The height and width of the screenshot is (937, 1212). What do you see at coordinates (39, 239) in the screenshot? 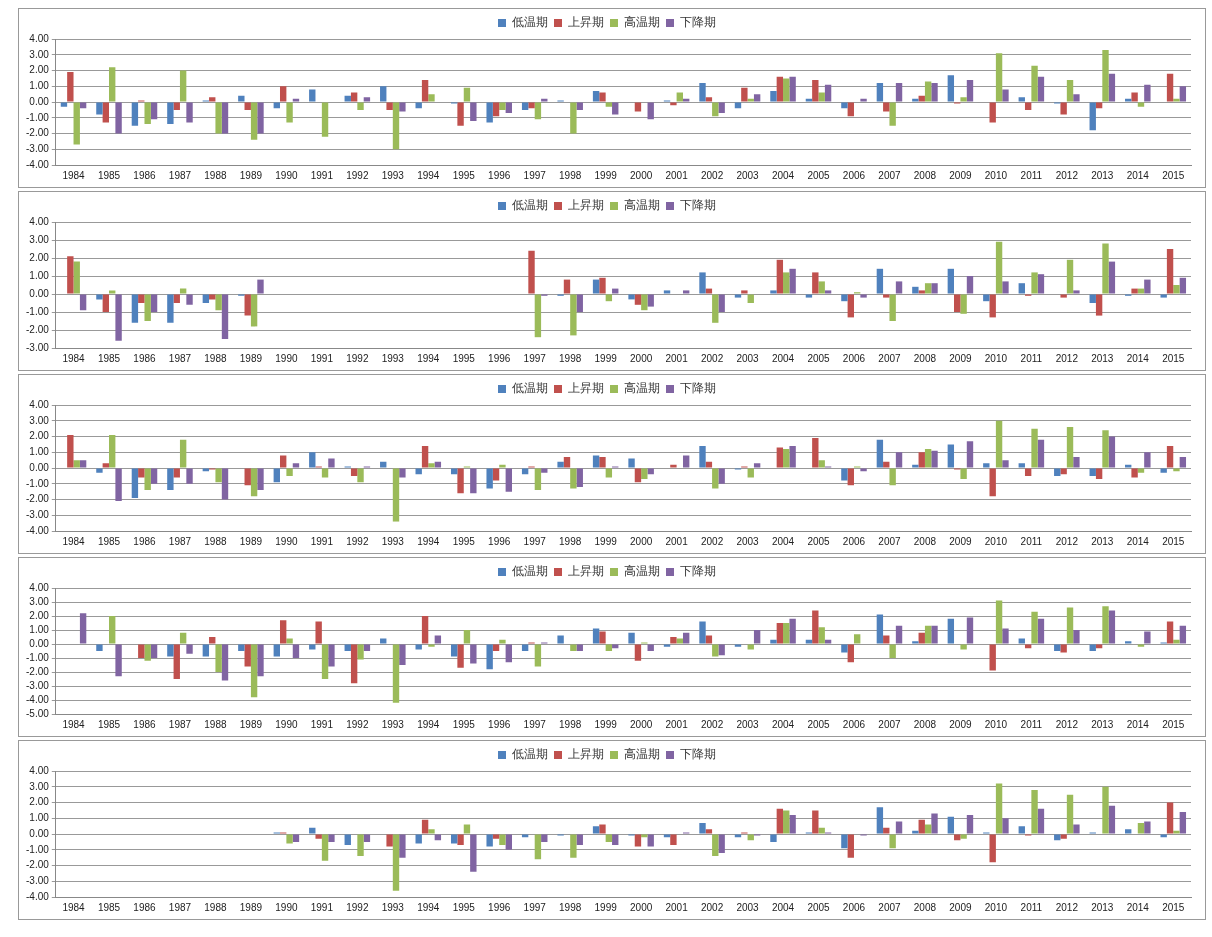
I see `y-tick-label: 3.00` at bounding box center [39, 239].